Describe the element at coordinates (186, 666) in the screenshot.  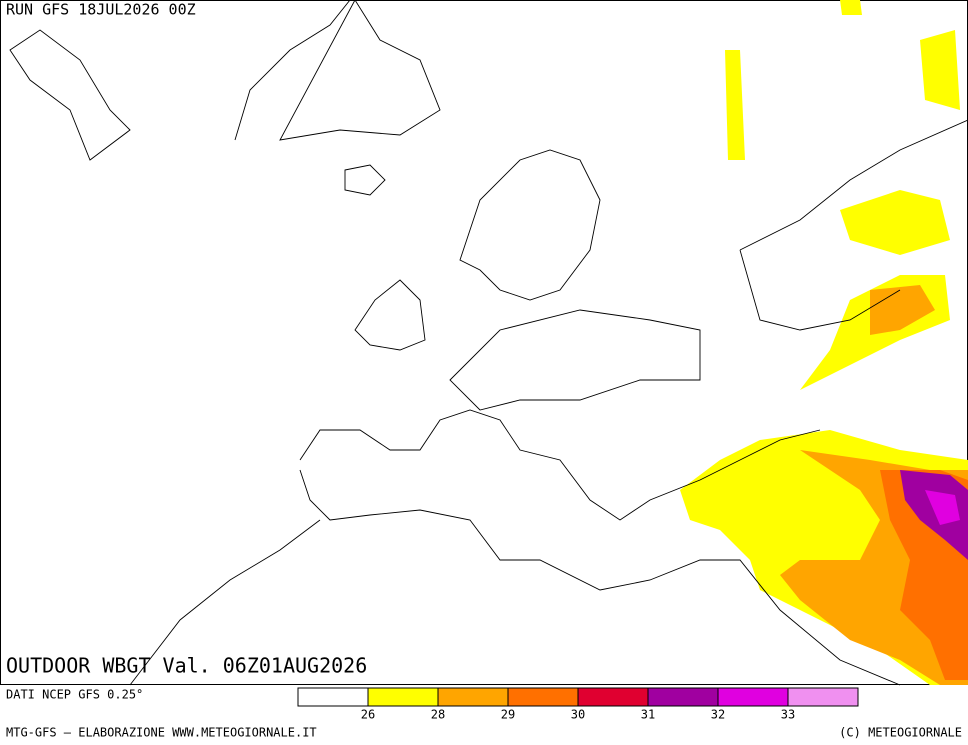
I see `map-title: OUTDOOR WBGT Val. 06Z01AUG2026` at that location.